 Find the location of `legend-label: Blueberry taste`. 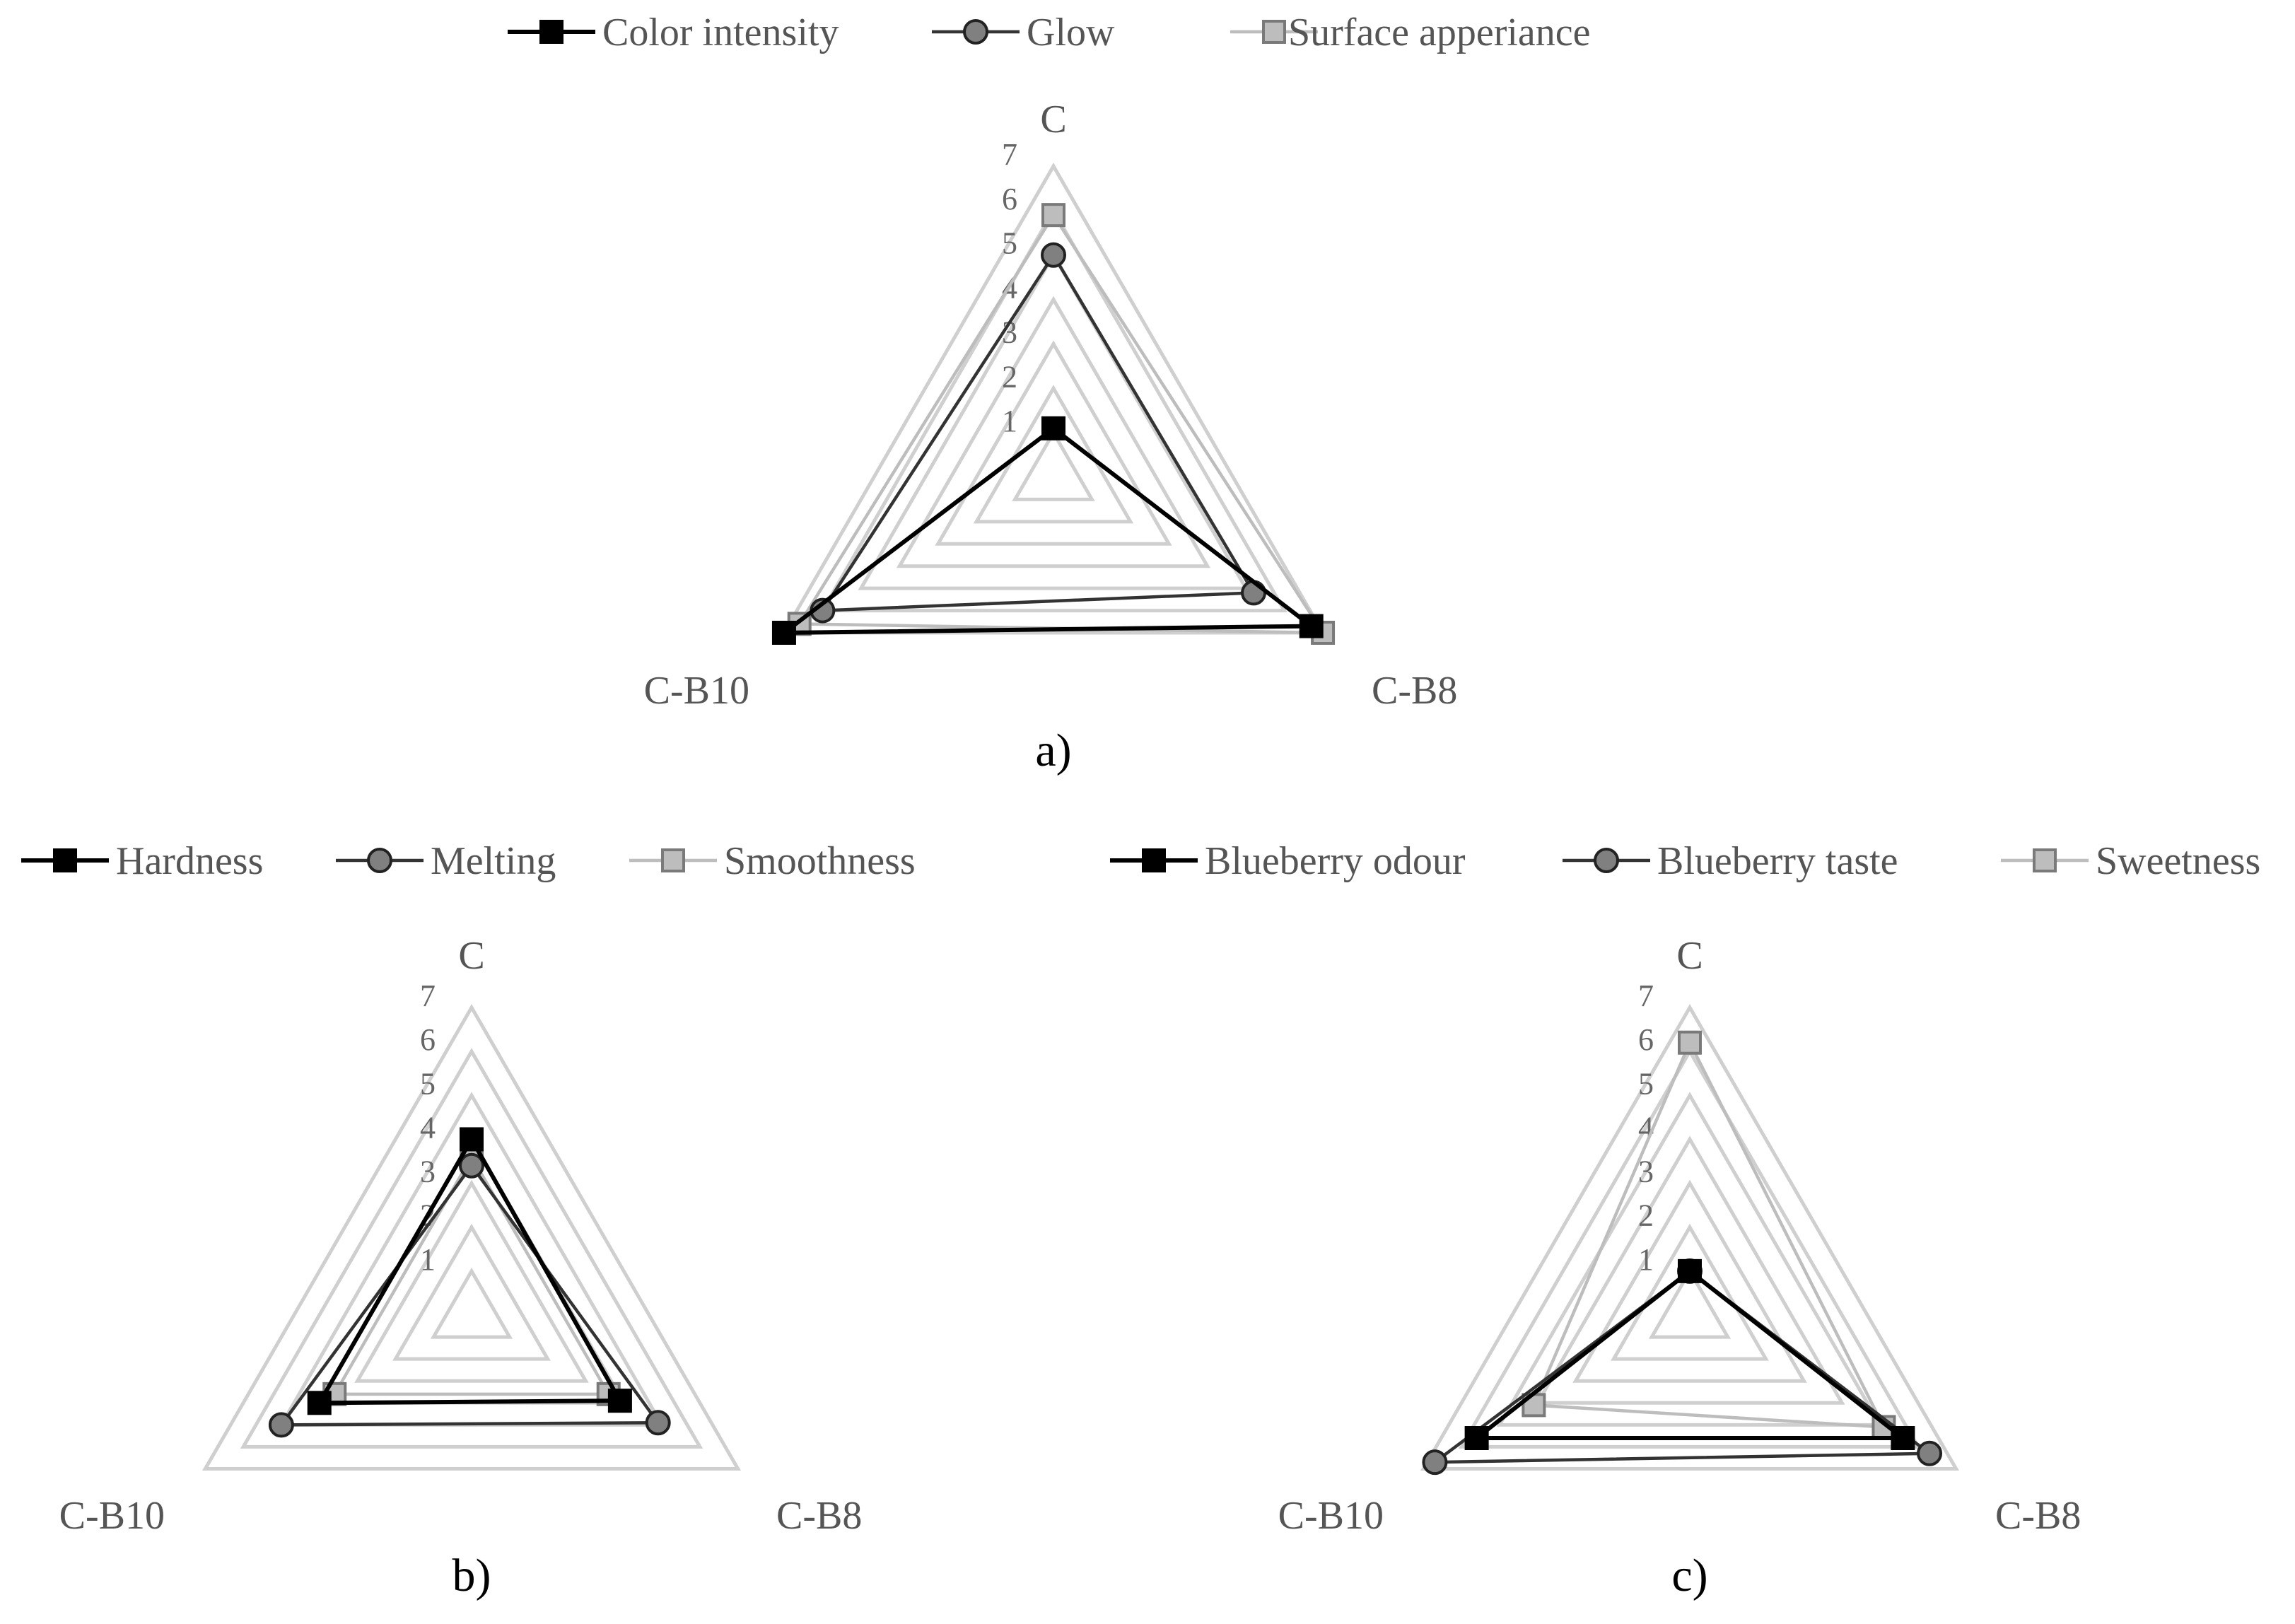

legend-label: Blueberry taste is located at coordinates (1777, 861).